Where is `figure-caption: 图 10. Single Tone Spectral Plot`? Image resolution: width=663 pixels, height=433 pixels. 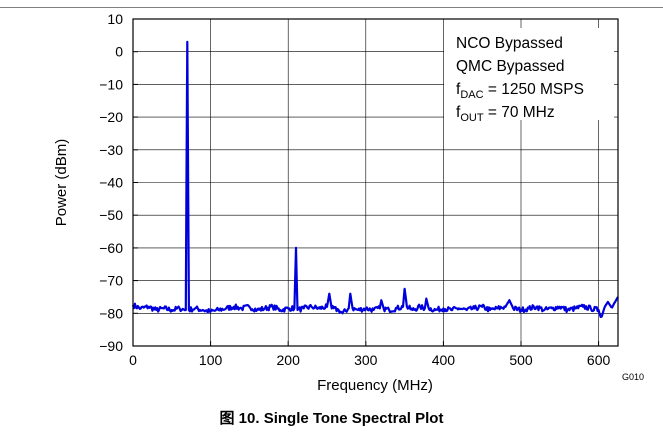
figure-caption: 图 10. Single Tone Spectral Plot is located at coordinates (331, 418).